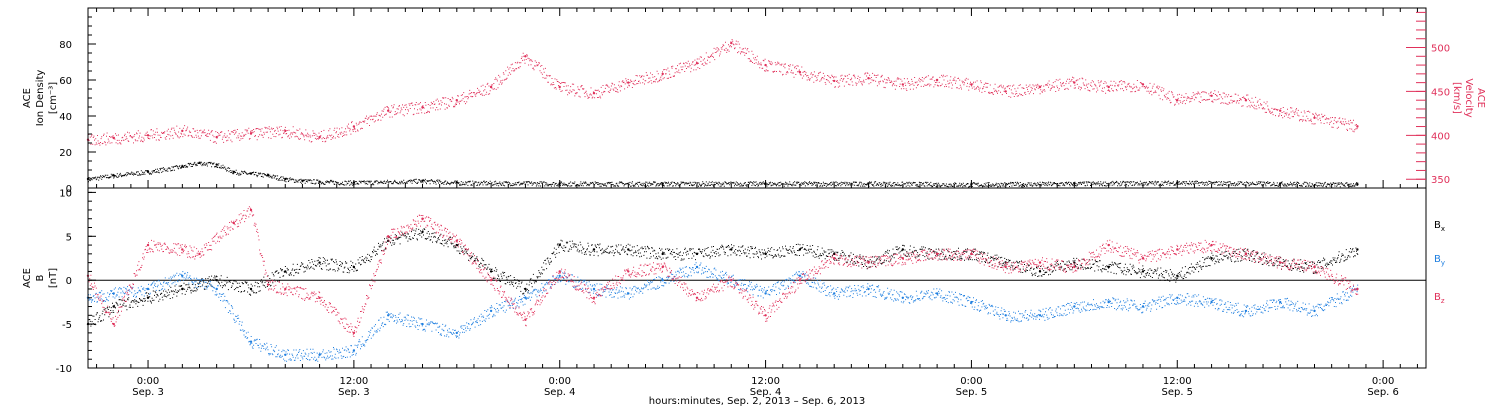  I want to click on density-axis-title-line3: [cm⁻³], so click(53, 98).